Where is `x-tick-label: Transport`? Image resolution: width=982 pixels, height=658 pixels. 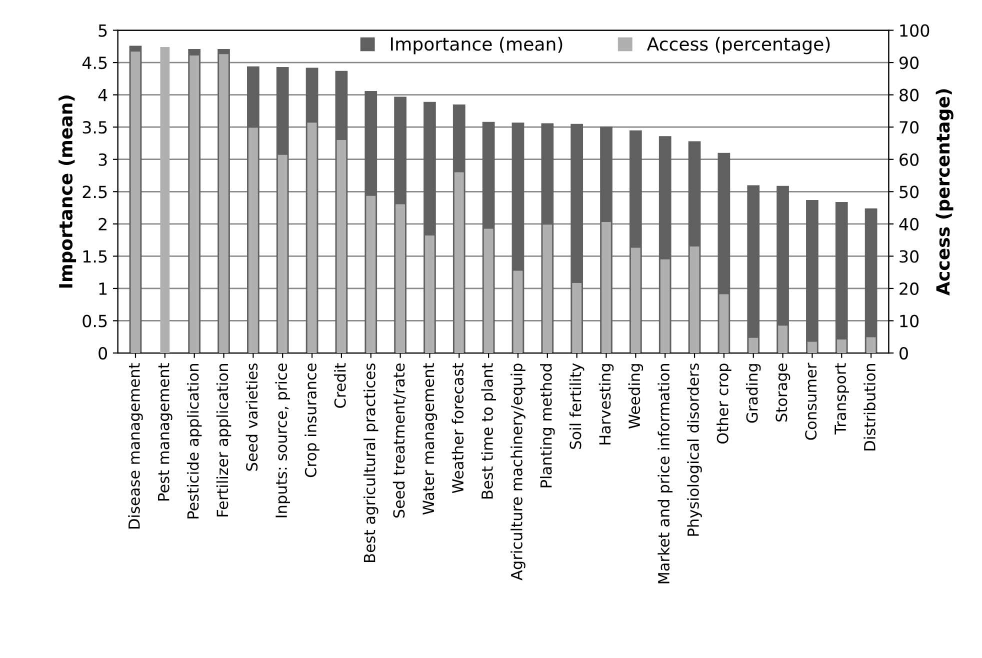
x-tick-label: Transport is located at coordinates (842, 398).